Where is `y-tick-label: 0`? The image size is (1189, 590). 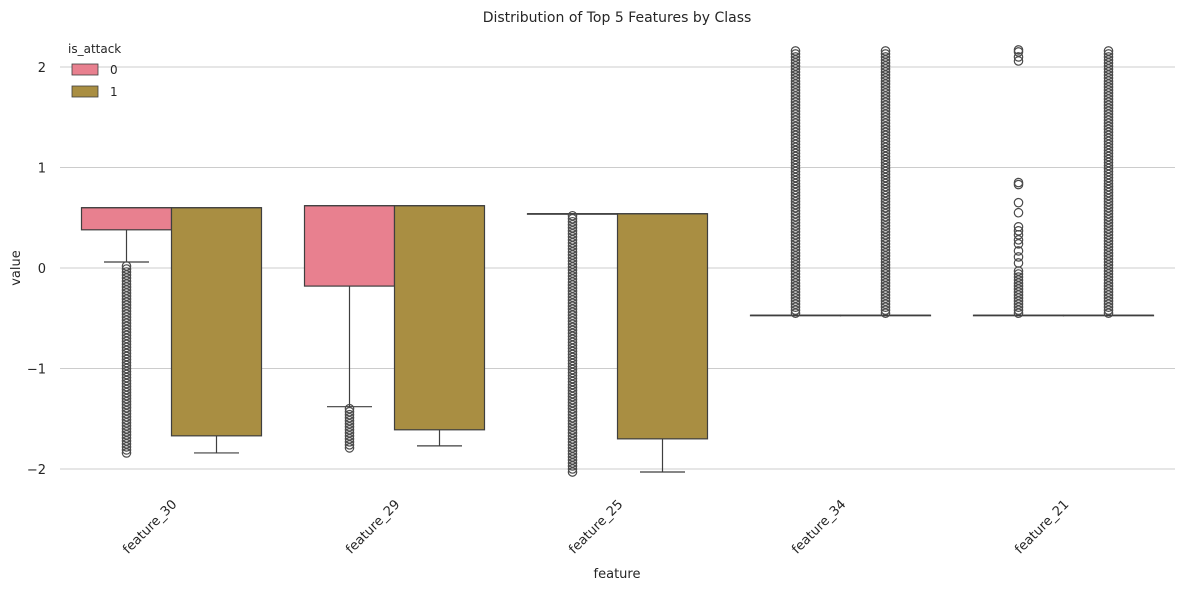 y-tick-label: 0 is located at coordinates (42, 269).